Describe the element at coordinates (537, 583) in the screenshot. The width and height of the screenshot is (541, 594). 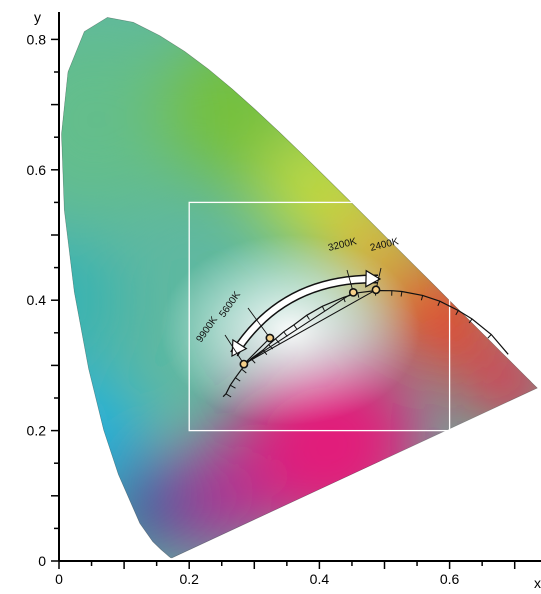
I see `x-axis-title: x` at that location.